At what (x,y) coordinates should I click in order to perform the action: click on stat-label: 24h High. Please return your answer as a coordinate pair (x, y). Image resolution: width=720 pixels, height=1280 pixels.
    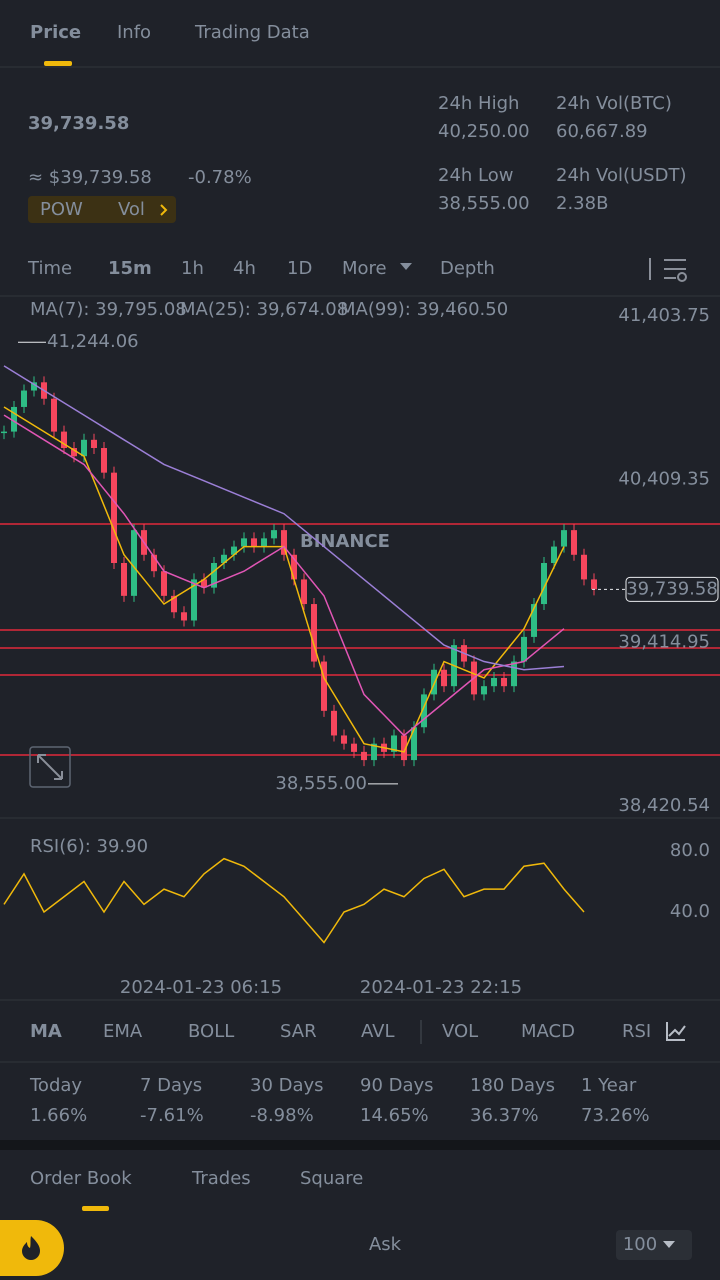
    Looking at the image, I should click on (478, 103).